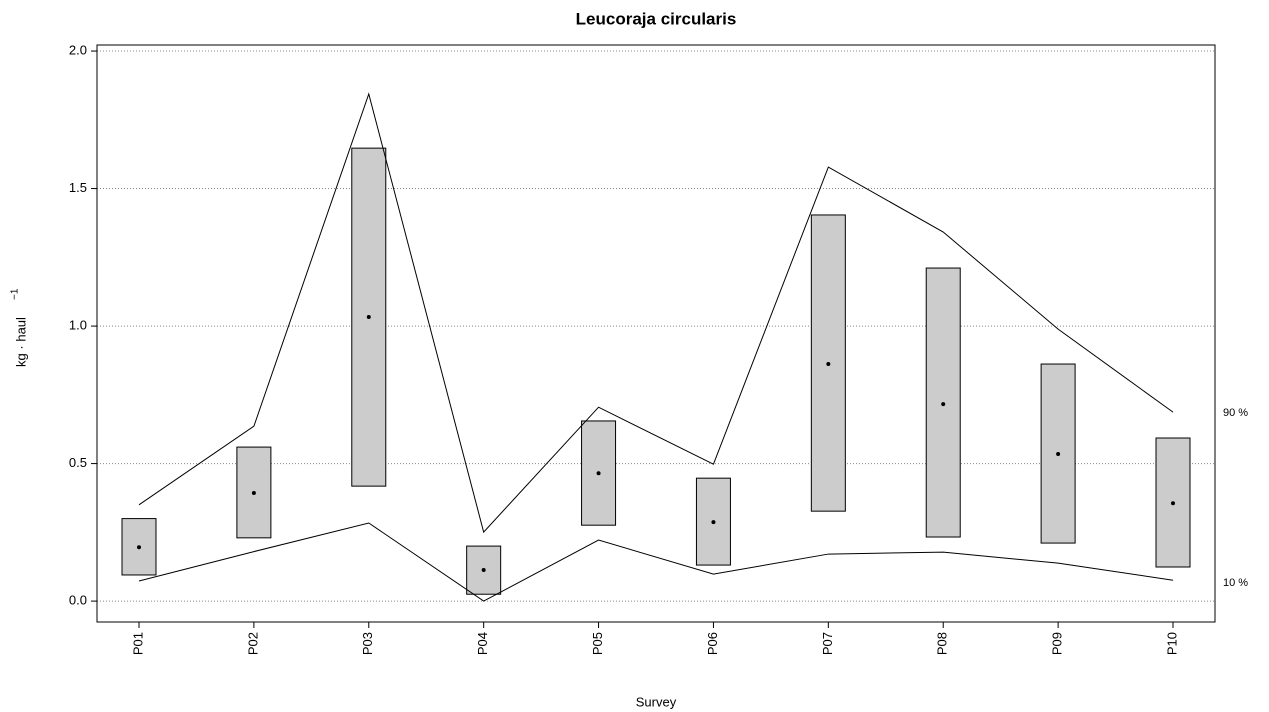  Describe the element at coordinates (482, 643) in the screenshot. I see `x-tick-label: P04` at that location.